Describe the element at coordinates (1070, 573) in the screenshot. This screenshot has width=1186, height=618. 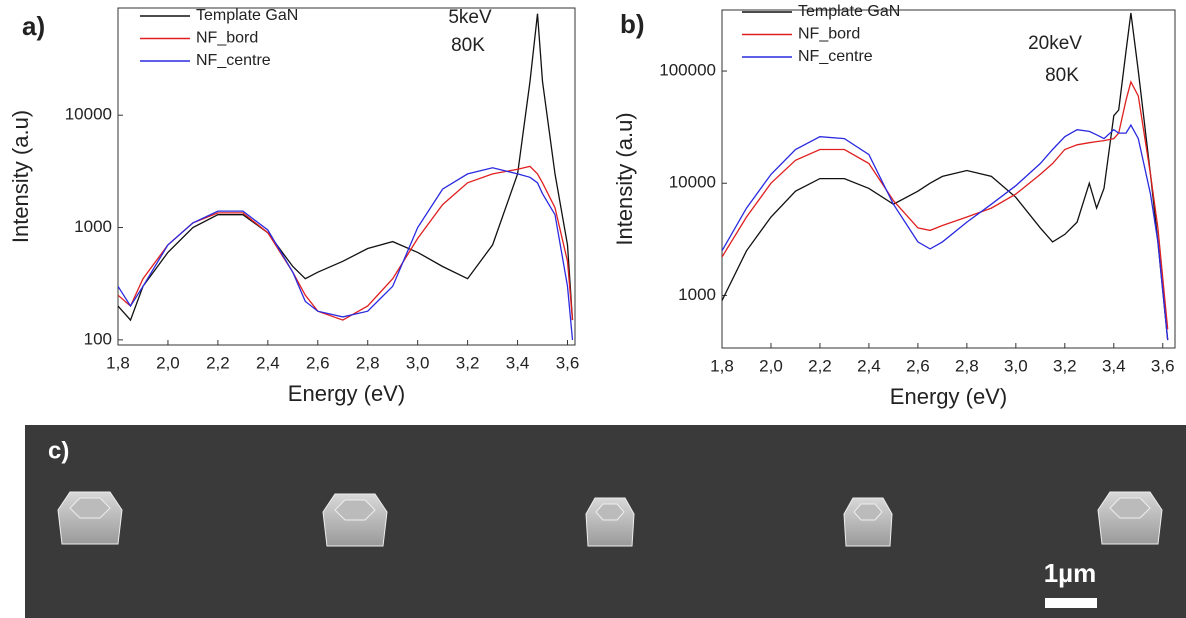
I see `scale-bar-label: 1µm` at that location.